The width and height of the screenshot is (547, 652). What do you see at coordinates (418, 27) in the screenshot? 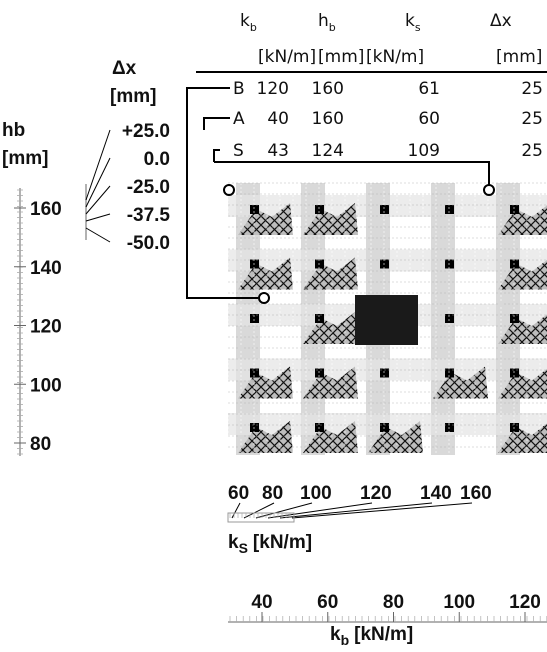
I see `header-sub: s` at bounding box center [418, 27].